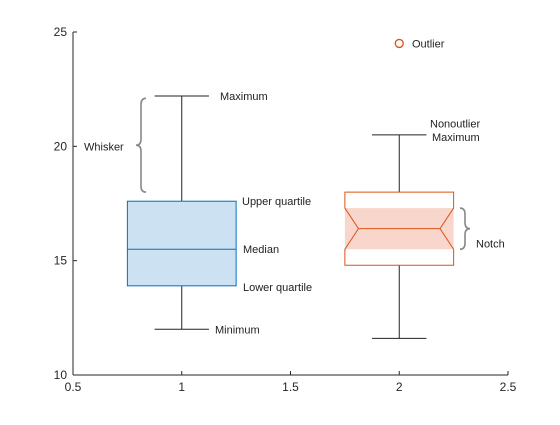 The width and height of the screenshot is (560, 425). What do you see at coordinates (399, 43) in the screenshot?
I see `outlier-marker` at bounding box center [399, 43].